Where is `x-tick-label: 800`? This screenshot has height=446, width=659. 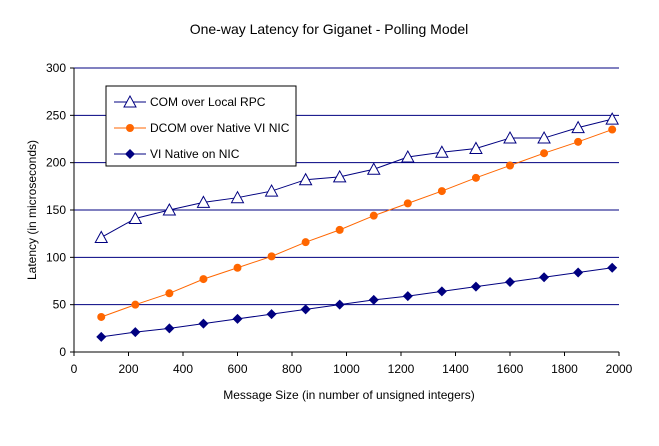 x-tick-label: 800 is located at coordinates (292, 369).